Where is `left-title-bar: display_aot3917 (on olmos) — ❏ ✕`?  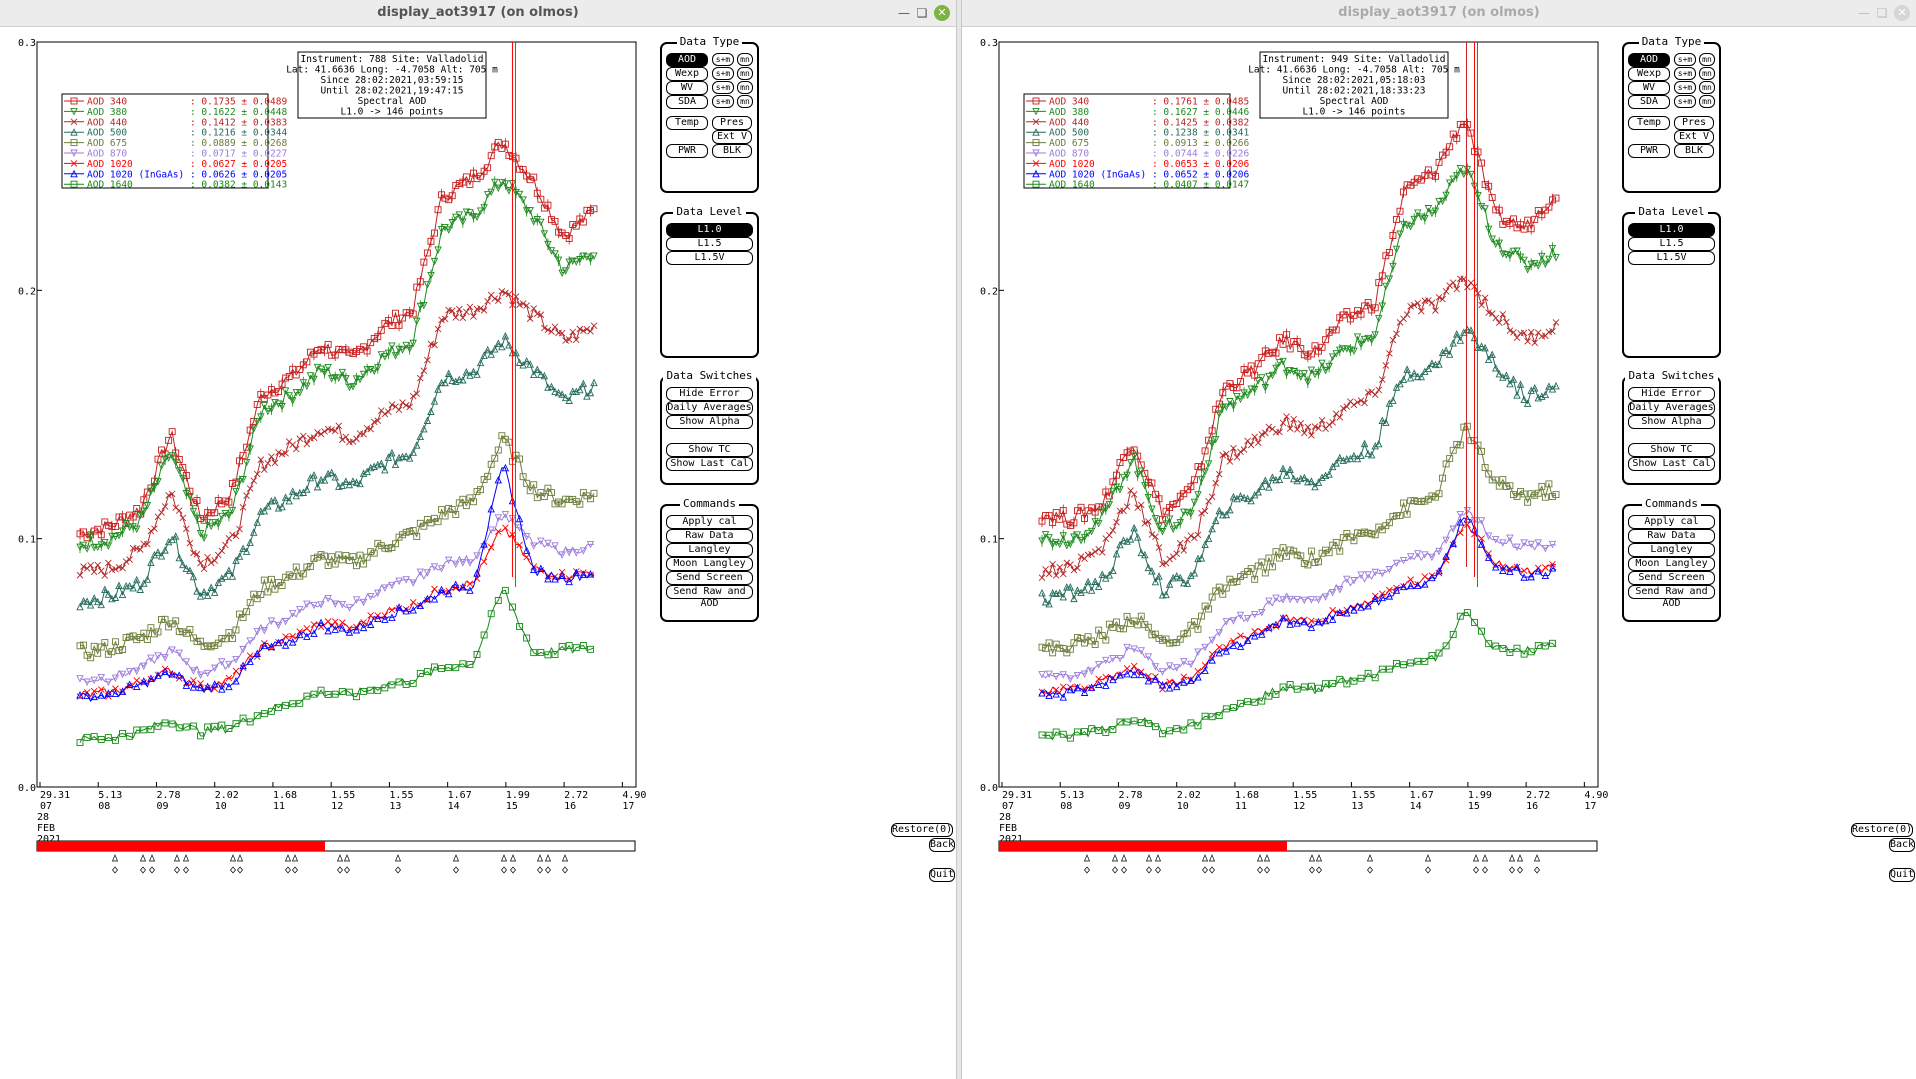
left-title-bar: display_aot3917 (on olmos) — ❏ ✕ is located at coordinates (478, 13).